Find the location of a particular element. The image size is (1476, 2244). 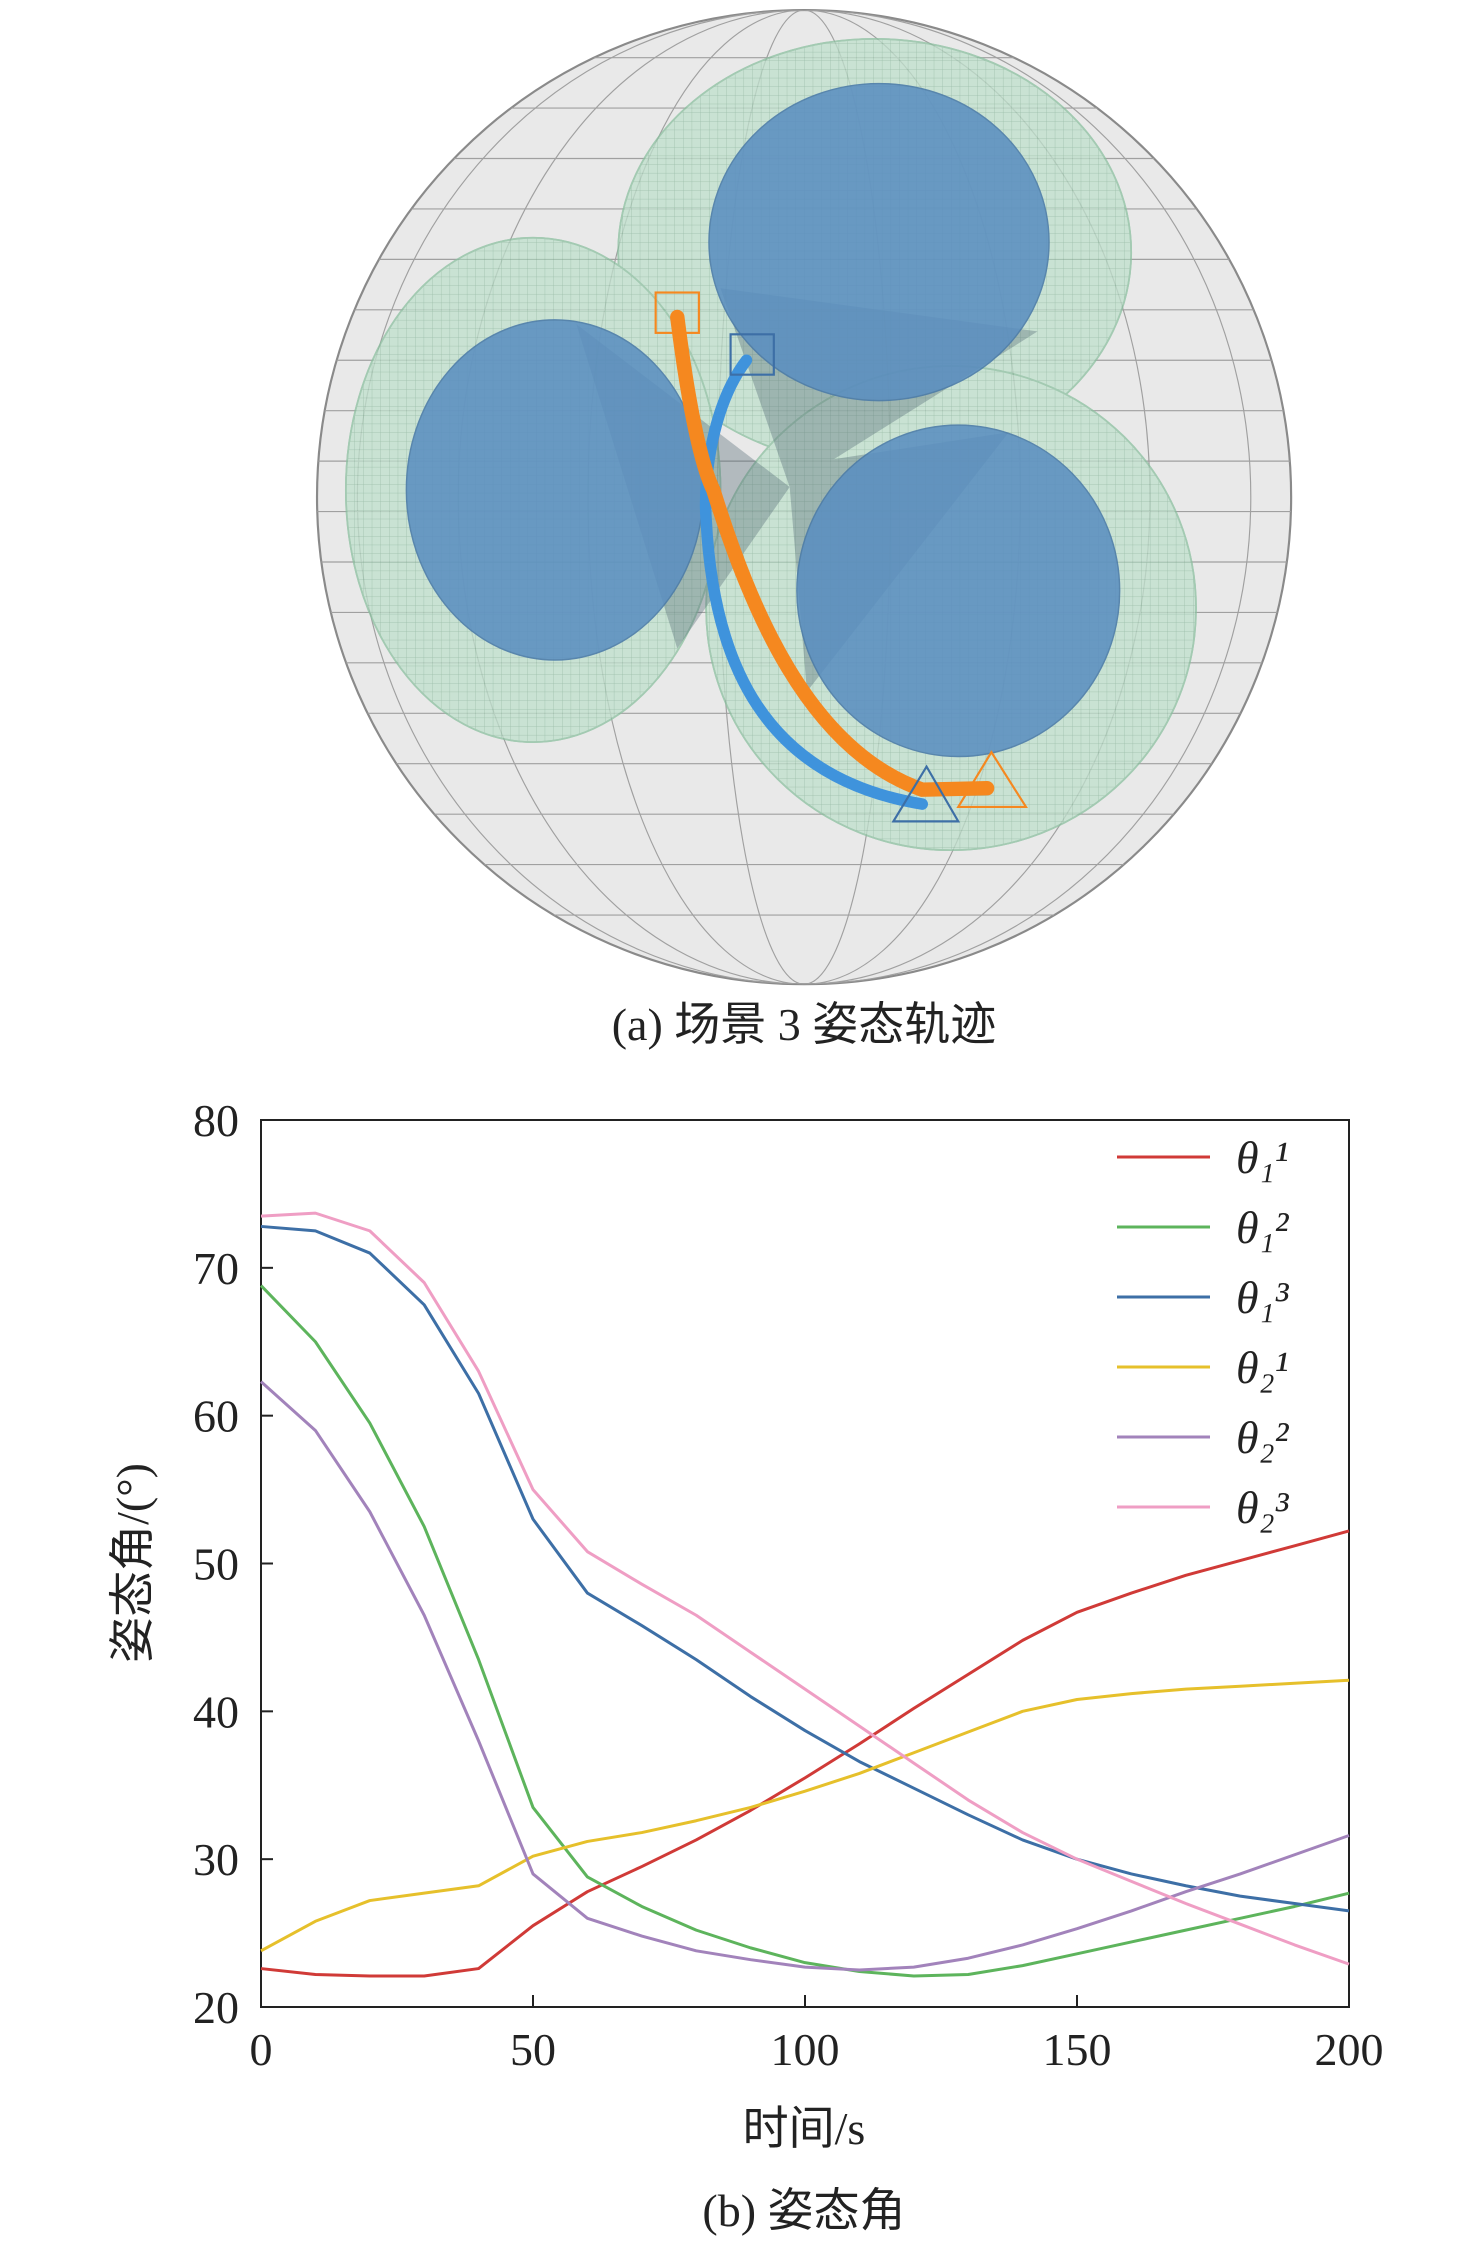

x-tick-label: 50 is located at coordinates (533, 2049).